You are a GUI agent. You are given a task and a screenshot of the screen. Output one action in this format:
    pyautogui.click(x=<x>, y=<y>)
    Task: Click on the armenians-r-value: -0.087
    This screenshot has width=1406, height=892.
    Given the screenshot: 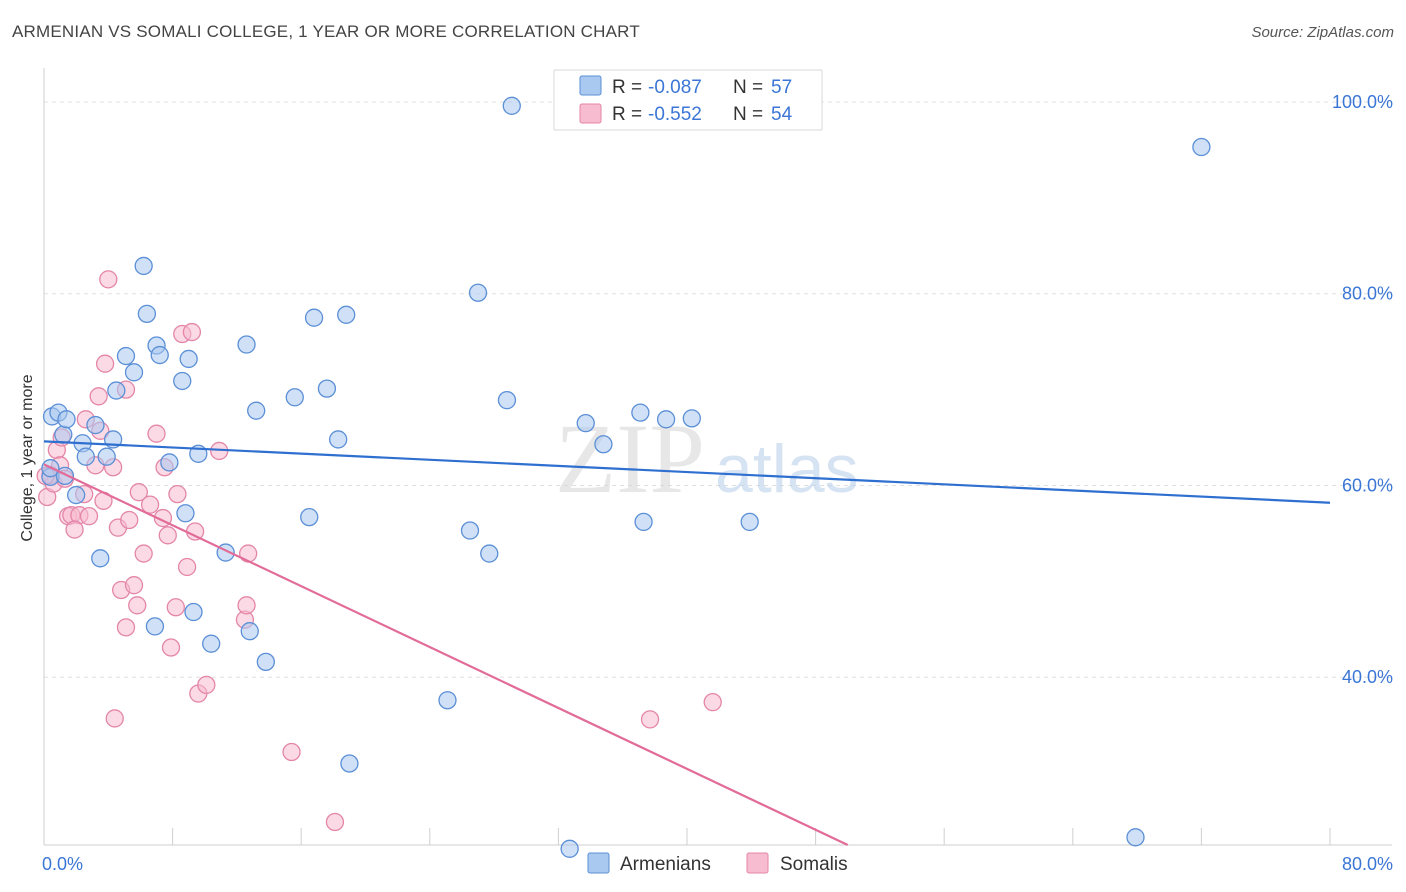 What is the action you would take?
    pyautogui.click(x=675, y=87)
    